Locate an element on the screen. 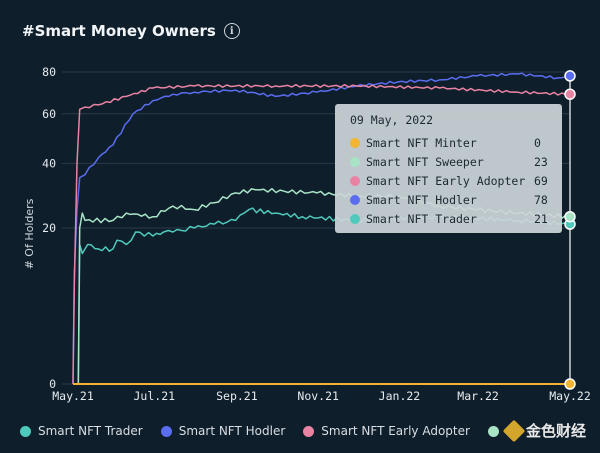  x-tick-label: Sep.21 is located at coordinates (237, 396).